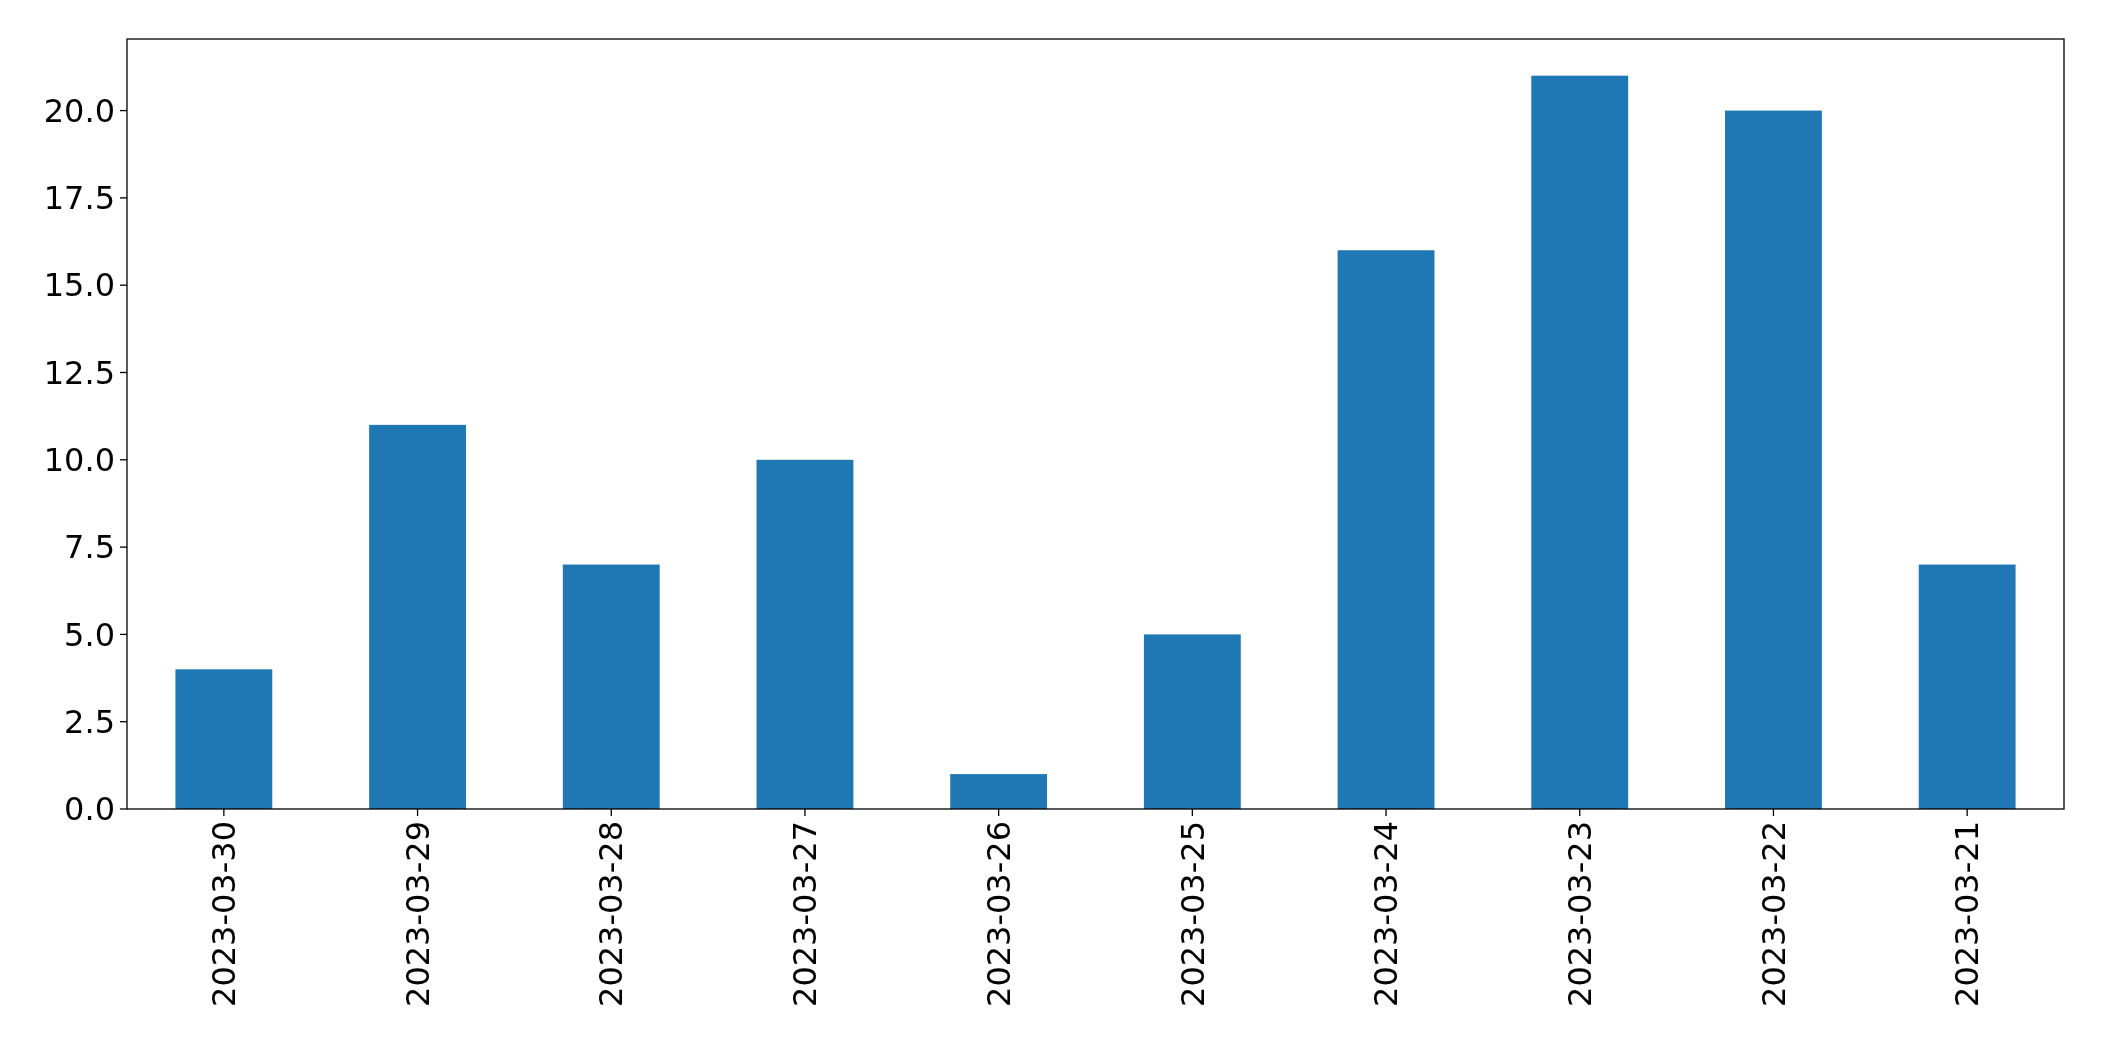 This screenshot has height=1061, width=2104. Describe the element at coordinates (89, 547) in the screenshot. I see `y-tick-label: 7.5` at that location.